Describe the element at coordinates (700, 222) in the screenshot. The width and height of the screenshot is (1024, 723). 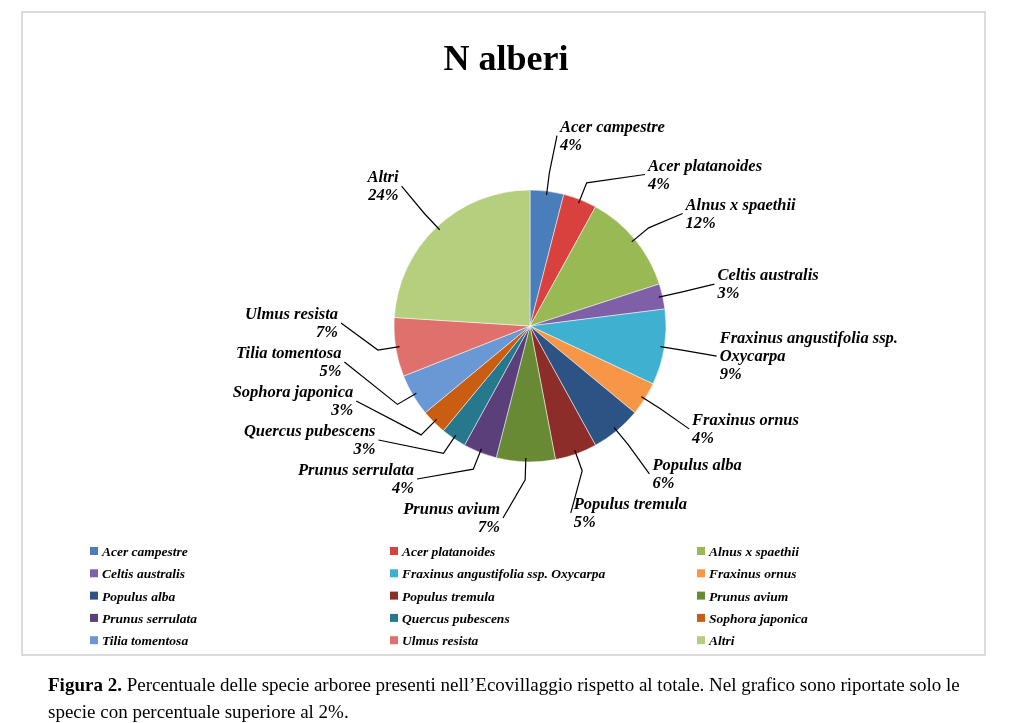
I see `data-label: 12%` at that location.